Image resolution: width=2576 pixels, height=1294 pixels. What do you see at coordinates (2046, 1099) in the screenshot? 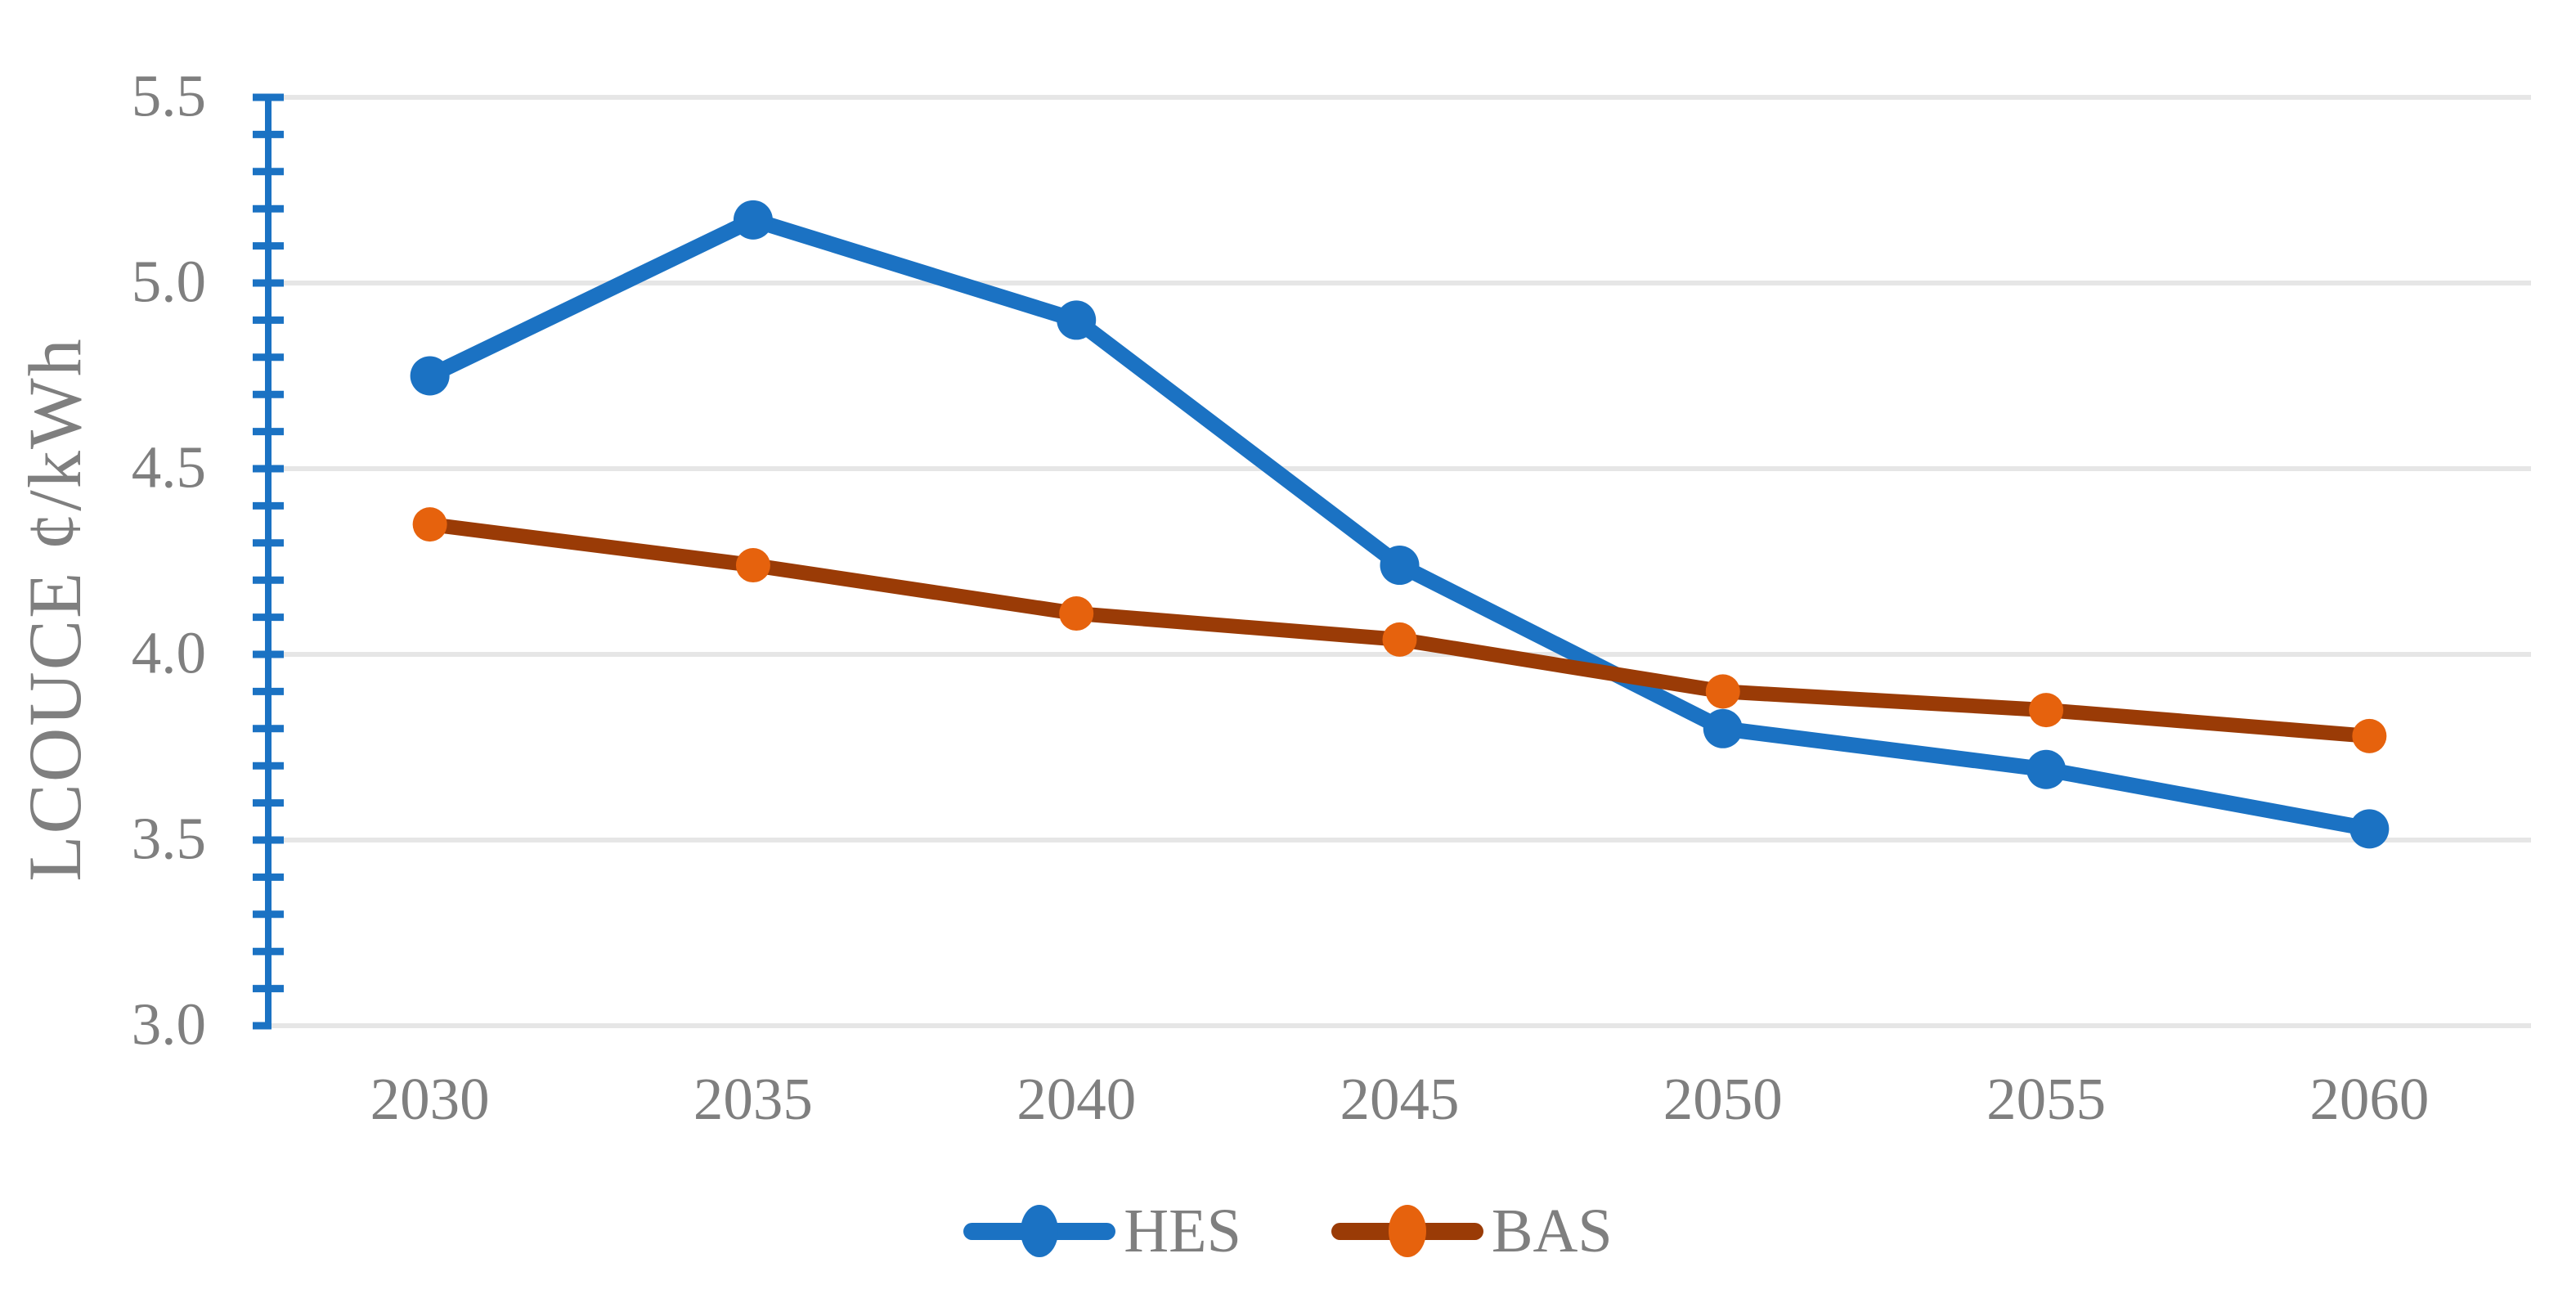
I see `x-tick-label: 2055` at bounding box center [2046, 1099].